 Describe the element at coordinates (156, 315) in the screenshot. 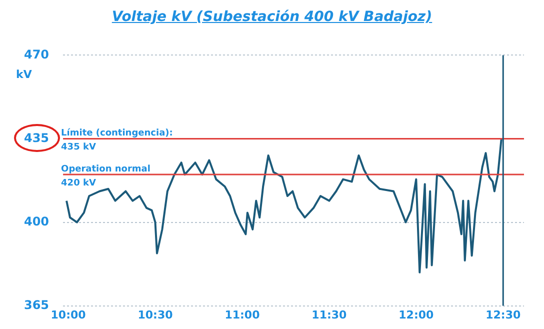

I see `x-tick-label: 10:30` at that location.